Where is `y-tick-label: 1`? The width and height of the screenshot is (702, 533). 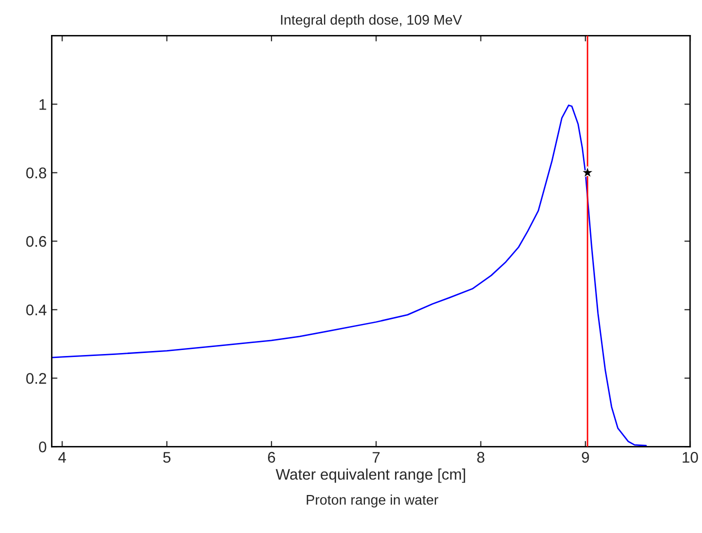 y-tick-label: 1 is located at coordinates (43, 104).